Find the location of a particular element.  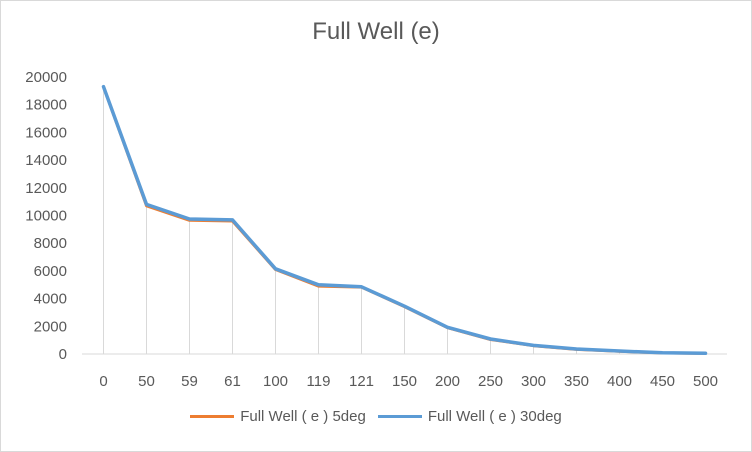

legend-entry: Full Well ( e ) 30deg is located at coordinates (469, 416).